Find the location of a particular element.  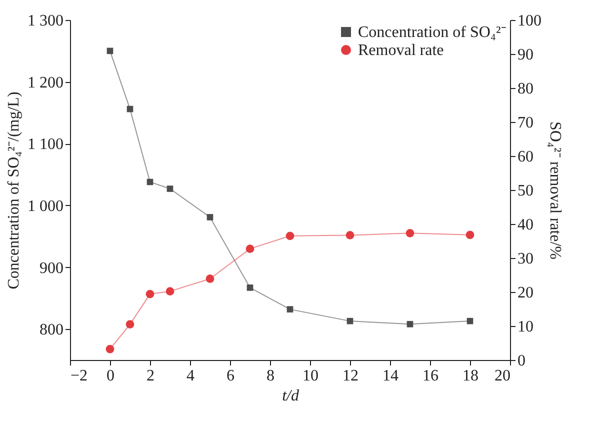

x-tick-label: 4 is located at coordinates (190, 376).